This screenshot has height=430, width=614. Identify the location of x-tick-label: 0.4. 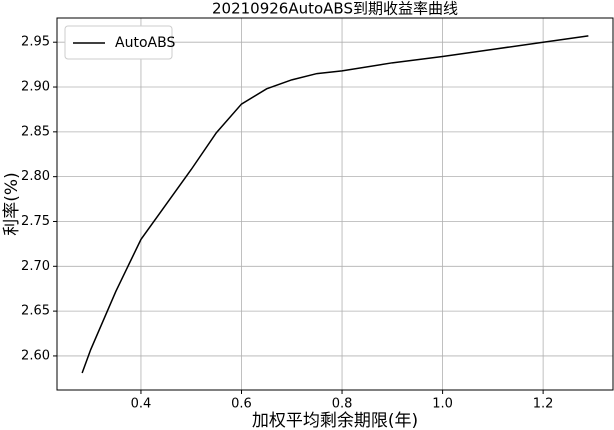
(141, 404).